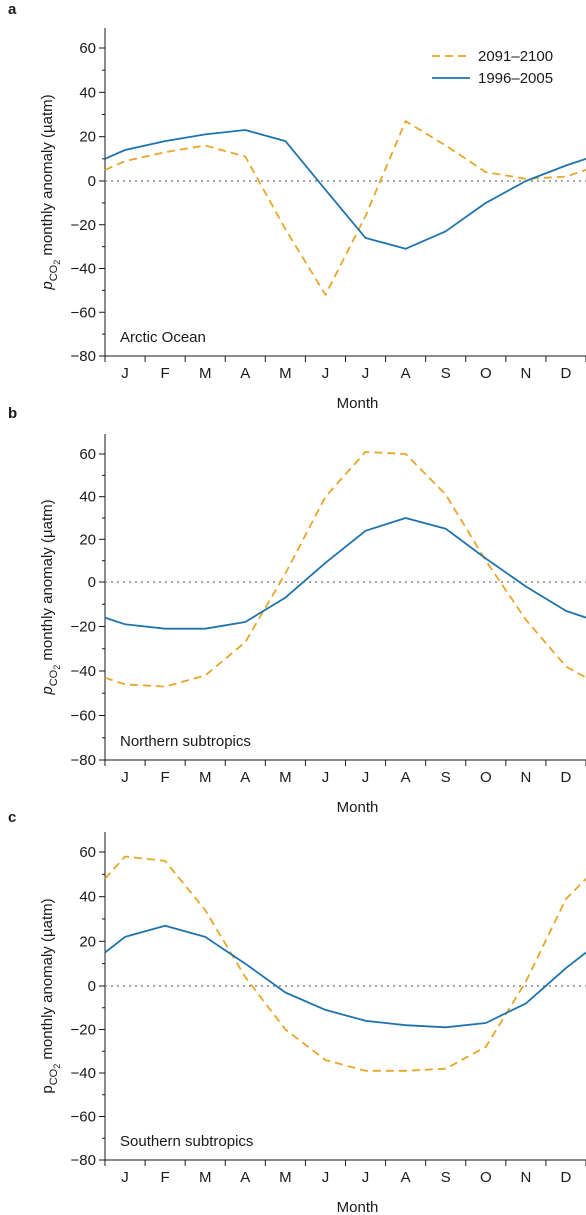 Image resolution: width=586 pixels, height=1215 pixels. Describe the element at coordinates (185, 741) in the screenshot. I see `region-label: Northern subtropics` at that location.